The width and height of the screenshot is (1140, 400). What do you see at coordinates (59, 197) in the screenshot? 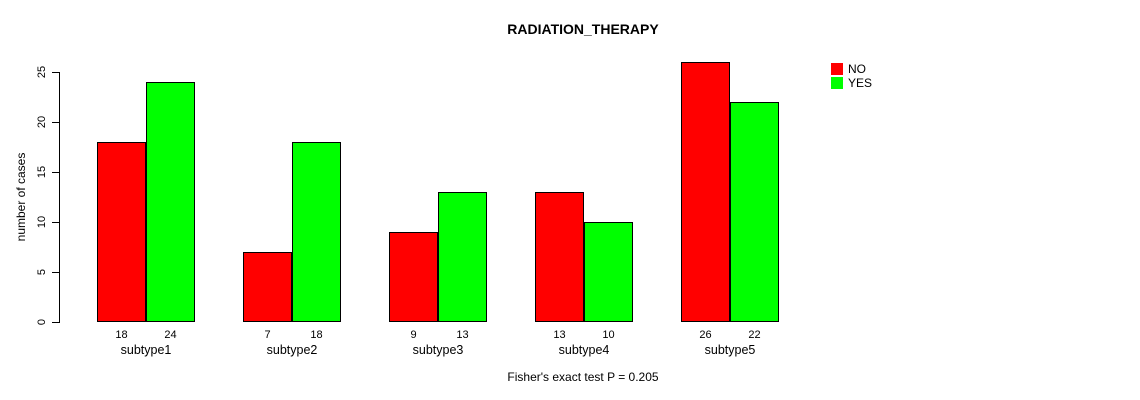
I see `y-axis-line` at bounding box center [59, 197].